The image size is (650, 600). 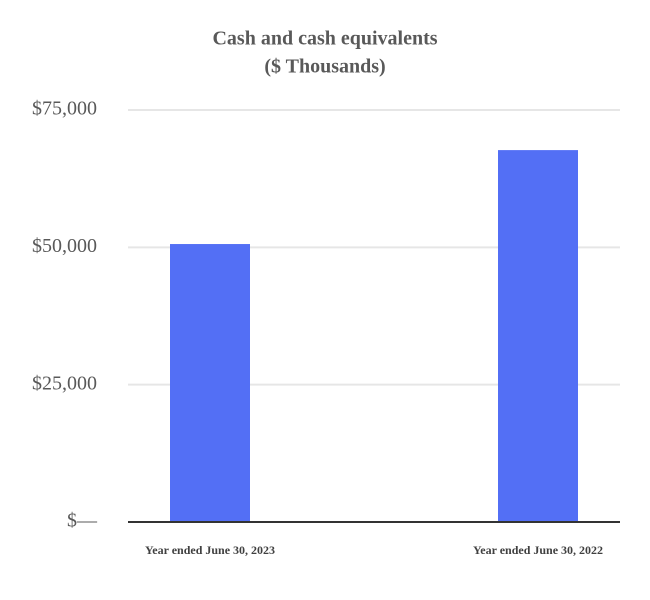 What do you see at coordinates (538, 550) in the screenshot?
I see `x-tick-label: Year ended June 30, 2022` at bounding box center [538, 550].